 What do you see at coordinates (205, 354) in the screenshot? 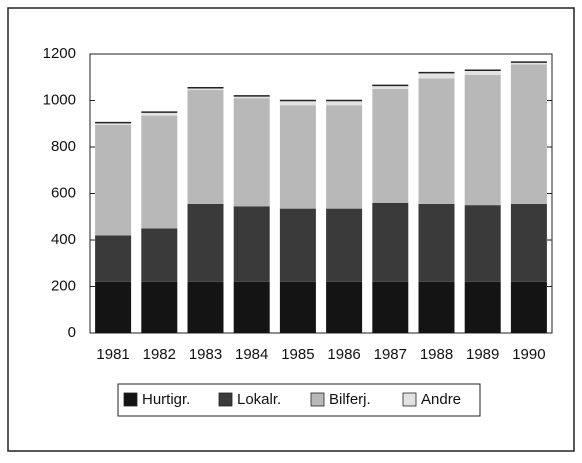
I see `x-tick-label: 1983` at bounding box center [205, 354].